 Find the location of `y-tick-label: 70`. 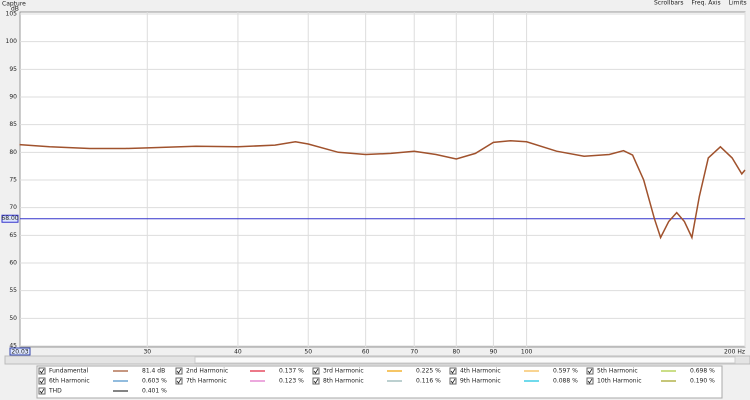

y-tick-label: 70 is located at coordinates (13, 207).